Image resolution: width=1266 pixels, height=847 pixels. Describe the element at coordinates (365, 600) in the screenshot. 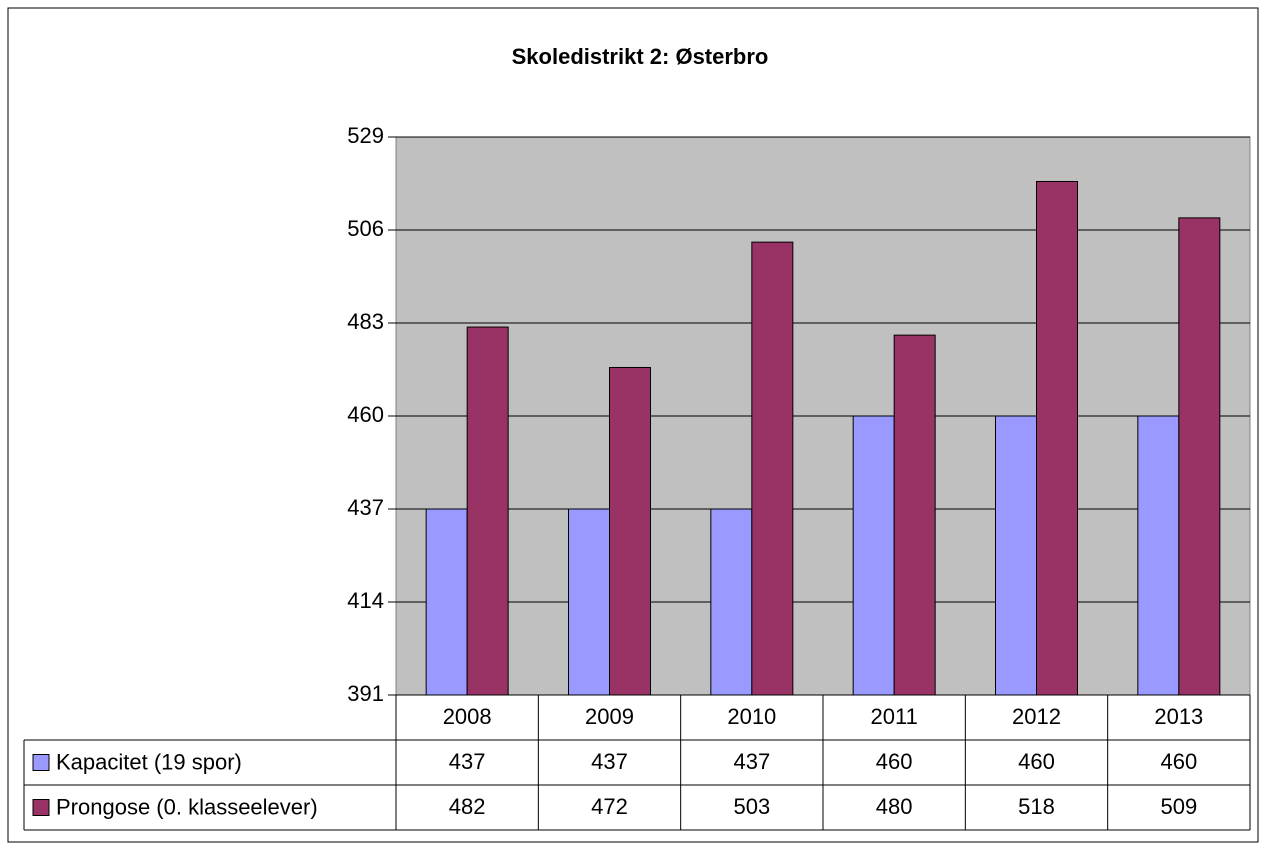

I see `y-tick-label: 414` at that location.